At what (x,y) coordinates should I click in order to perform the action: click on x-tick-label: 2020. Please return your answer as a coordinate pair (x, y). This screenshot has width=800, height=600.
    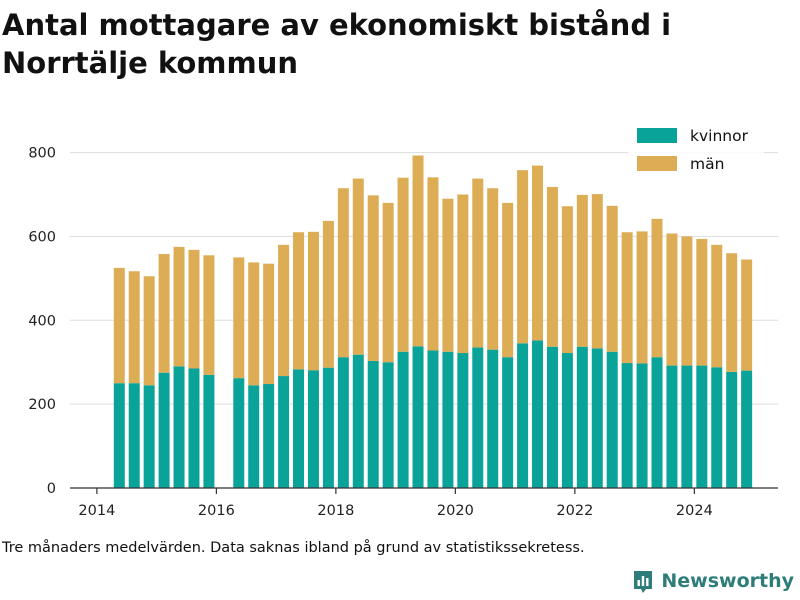
    Looking at the image, I should click on (455, 511).